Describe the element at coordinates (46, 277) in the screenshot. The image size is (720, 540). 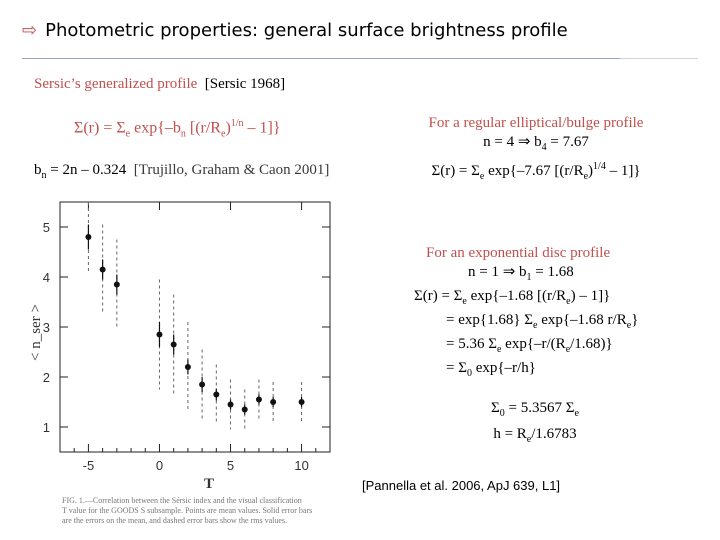
I see `y-tick-label: 4` at that location.